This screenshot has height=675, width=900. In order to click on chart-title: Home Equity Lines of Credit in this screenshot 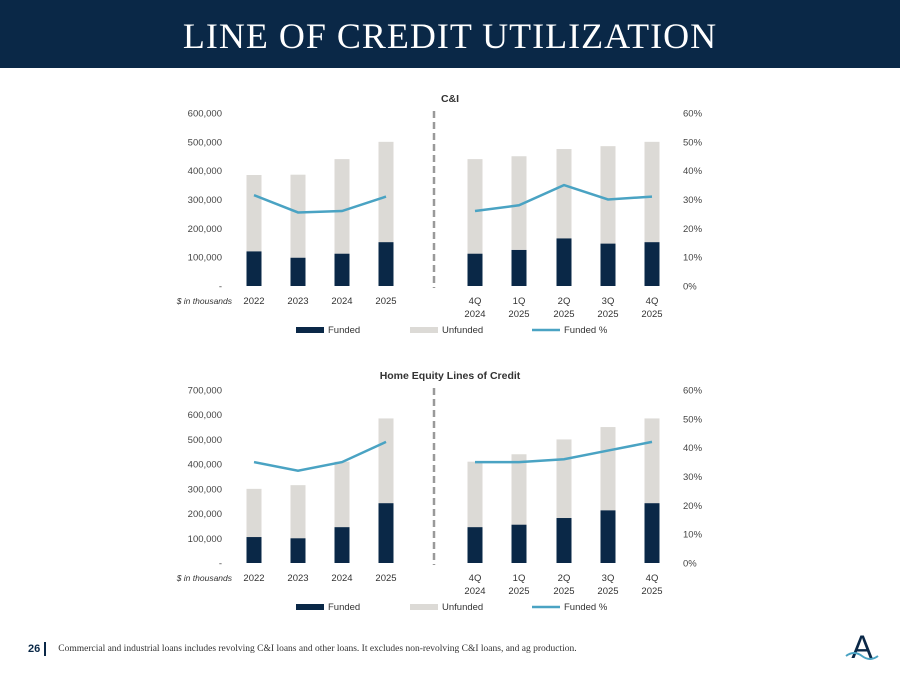, I will do `click(450, 376)`.